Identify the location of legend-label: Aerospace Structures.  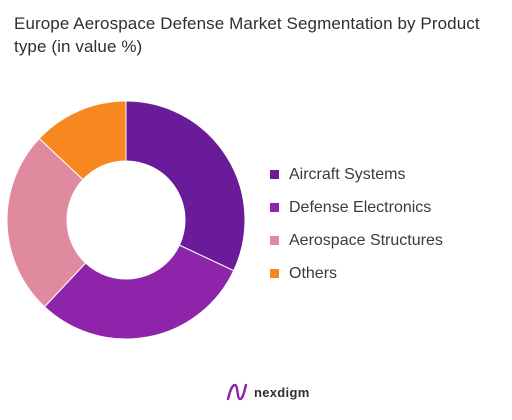
(366, 240).